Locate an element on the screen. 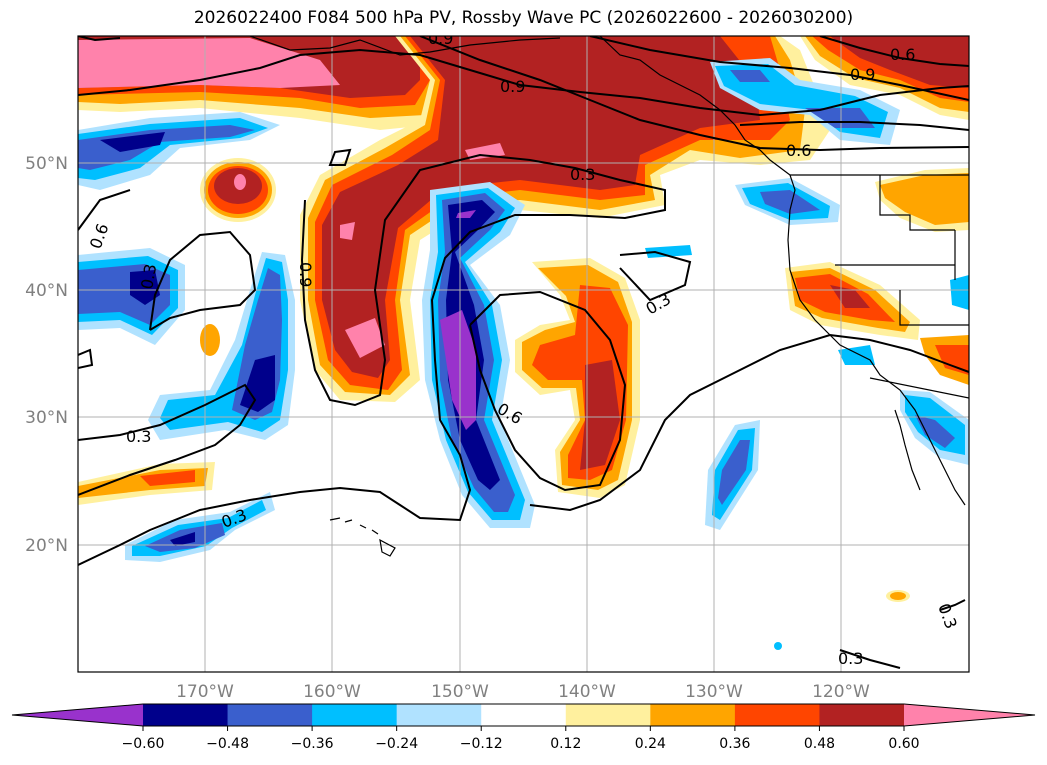 The width and height of the screenshot is (1047, 765). pv-anomaly-top-left is located at coordinates (262, 83).